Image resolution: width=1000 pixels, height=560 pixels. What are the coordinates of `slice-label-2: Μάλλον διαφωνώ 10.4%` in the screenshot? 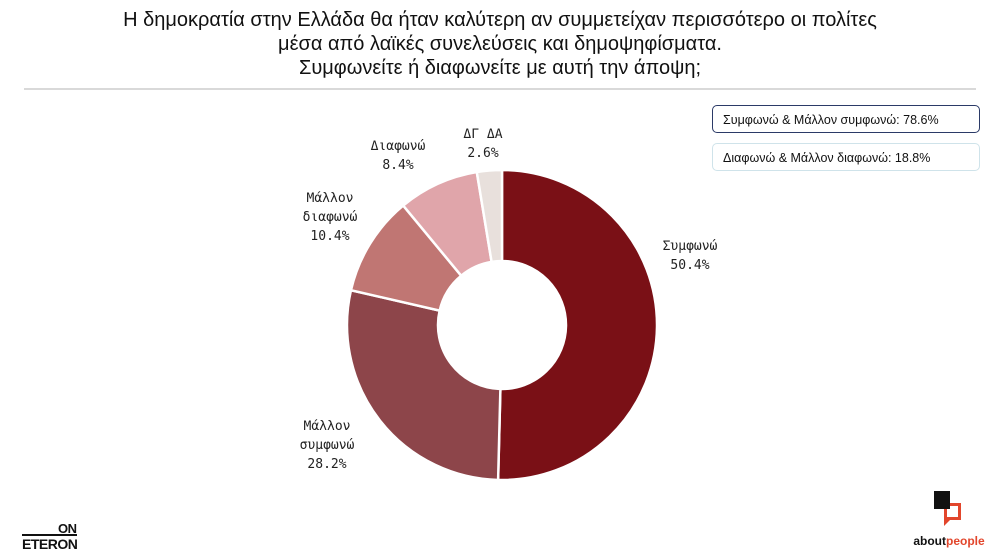 It's located at (330, 217).